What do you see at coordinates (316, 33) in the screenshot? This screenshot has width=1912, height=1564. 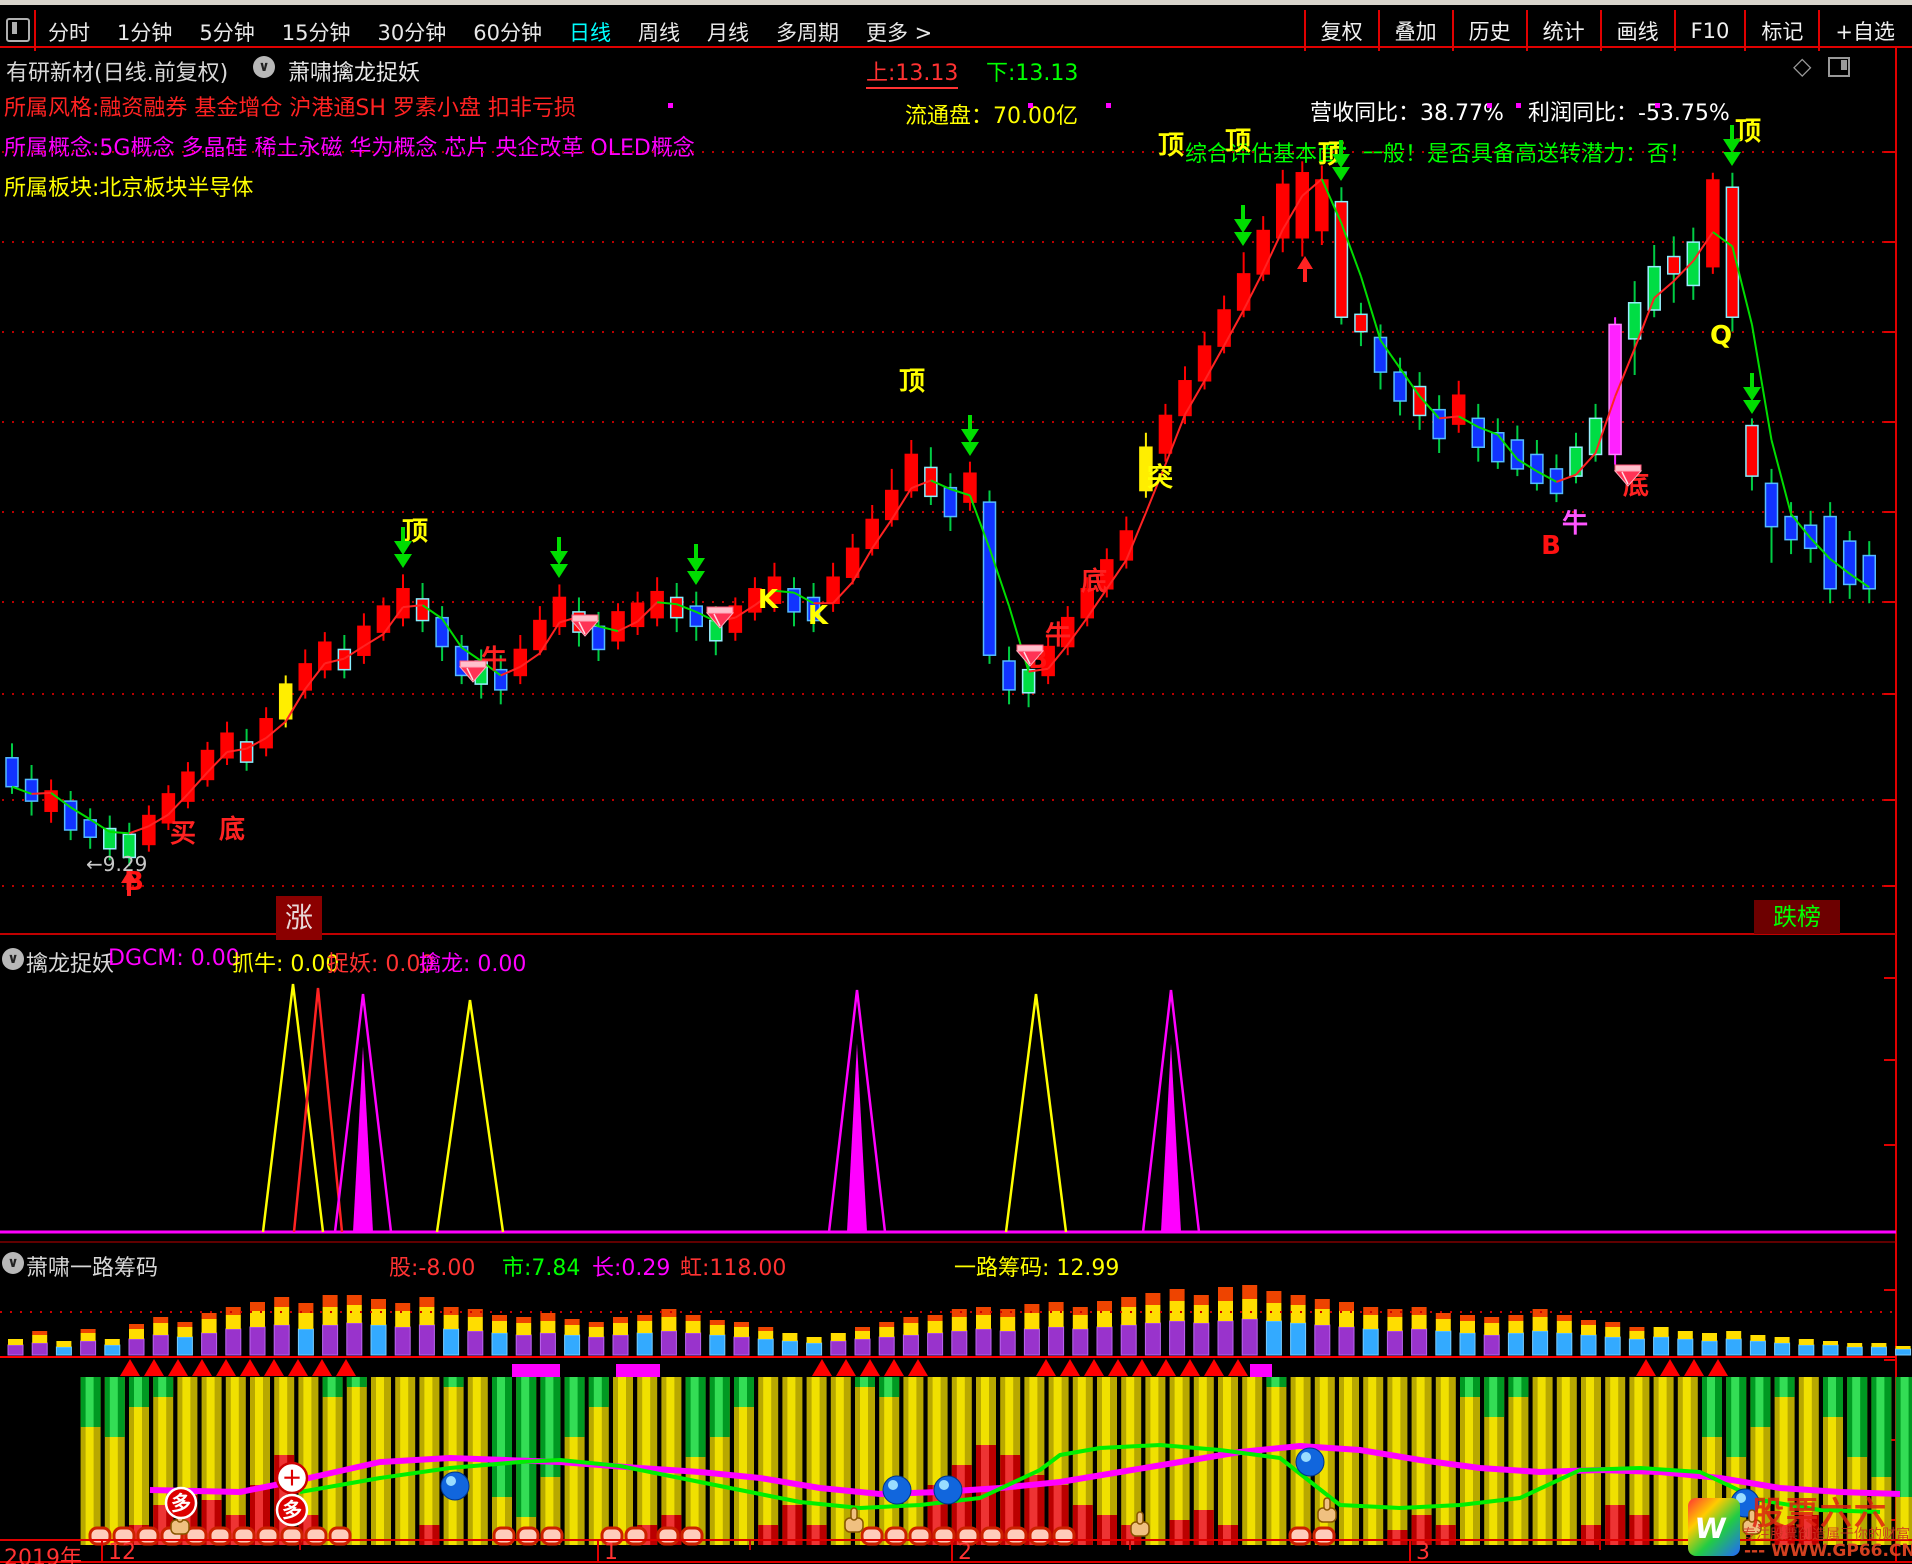 I see `period-menu-item: 15分钟` at bounding box center [316, 33].